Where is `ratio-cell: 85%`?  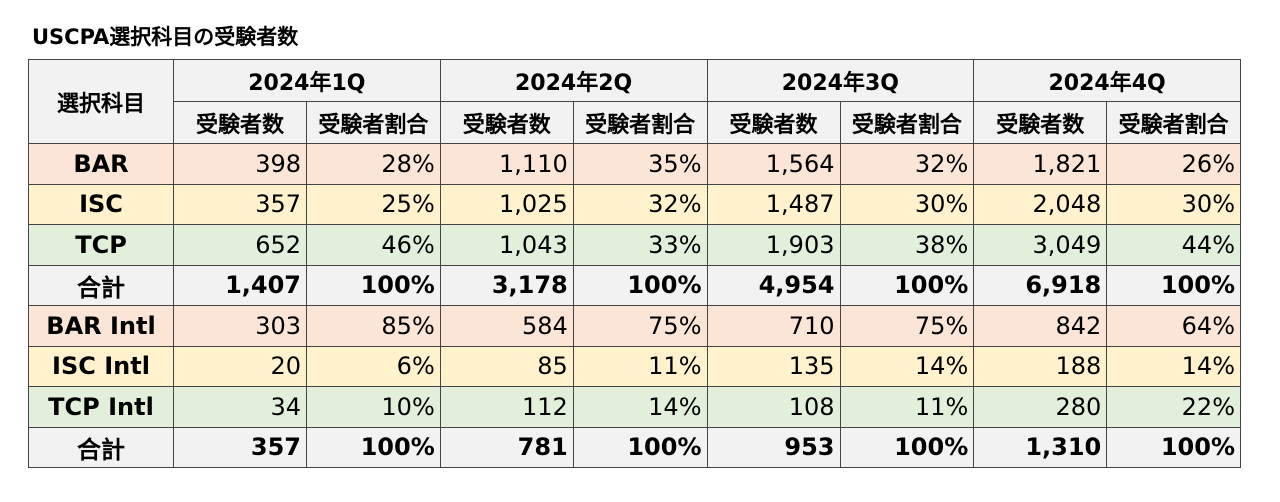
ratio-cell: 85% is located at coordinates (373, 326).